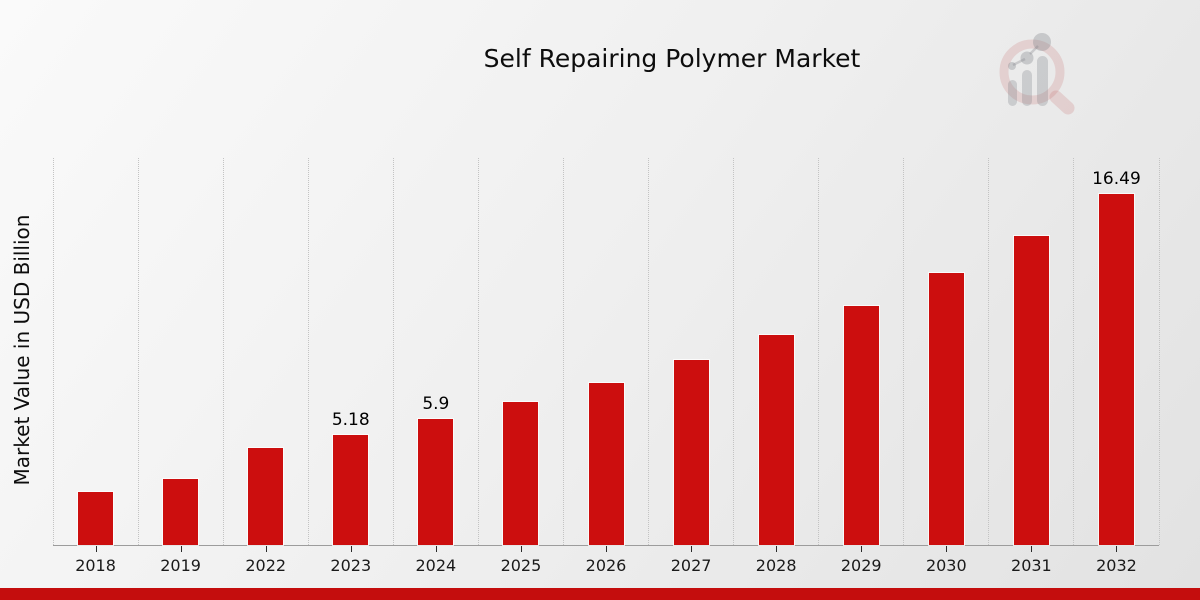 Image resolution: width=1200 pixels, height=600 pixels. What do you see at coordinates (1116, 565) in the screenshot?
I see `x-tick-label-2032: 2032` at bounding box center [1116, 565].